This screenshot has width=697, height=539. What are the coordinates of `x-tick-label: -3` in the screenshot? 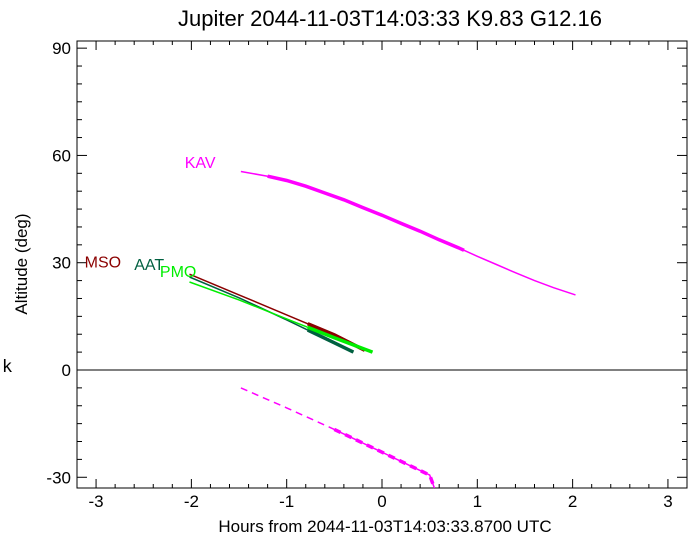 It's located at (96, 501).